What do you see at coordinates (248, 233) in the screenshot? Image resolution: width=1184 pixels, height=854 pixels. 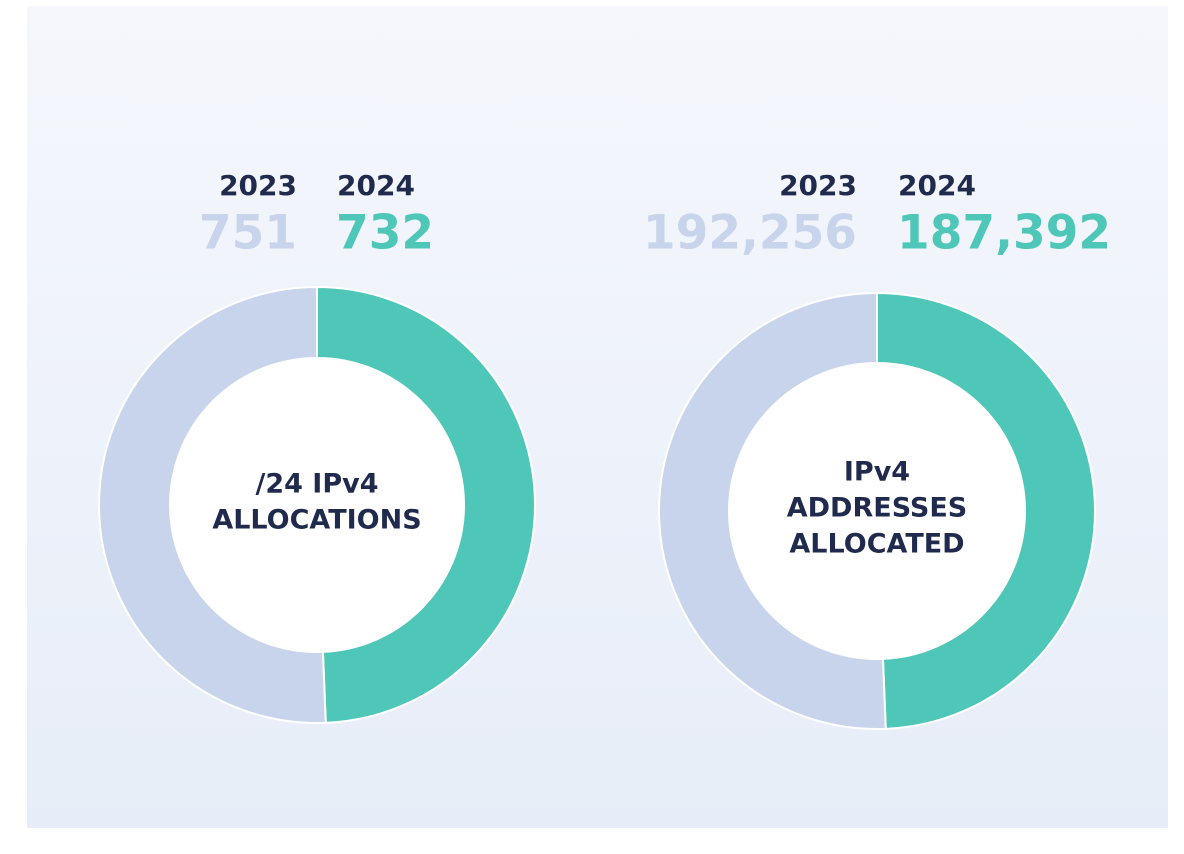 I see `value-label: 751` at bounding box center [248, 233].